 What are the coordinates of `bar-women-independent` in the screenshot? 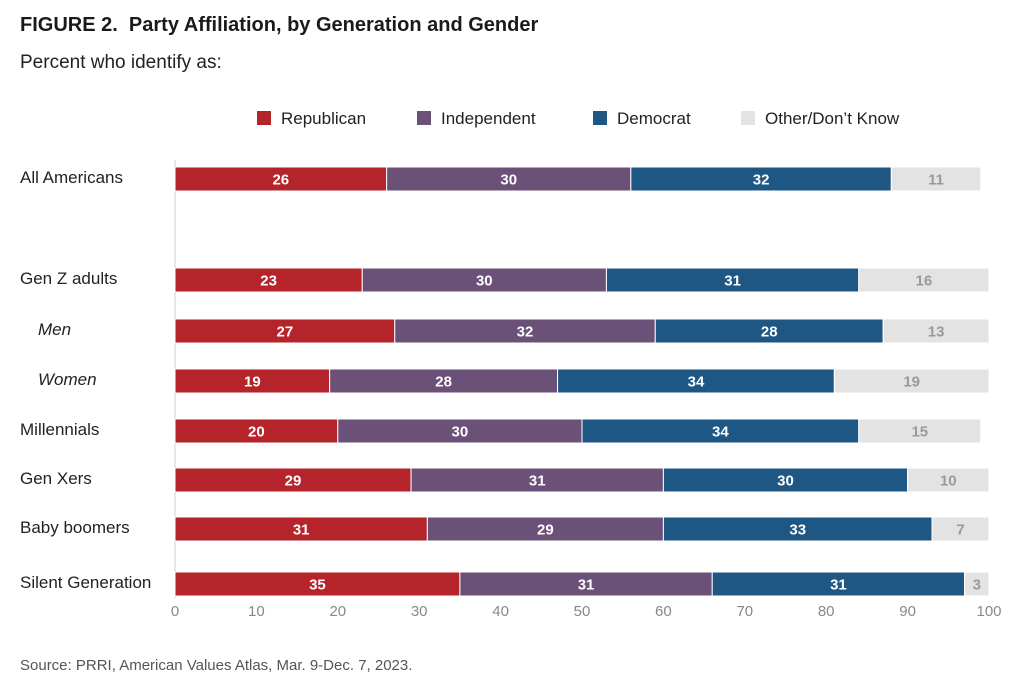 It's located at (444, 381).